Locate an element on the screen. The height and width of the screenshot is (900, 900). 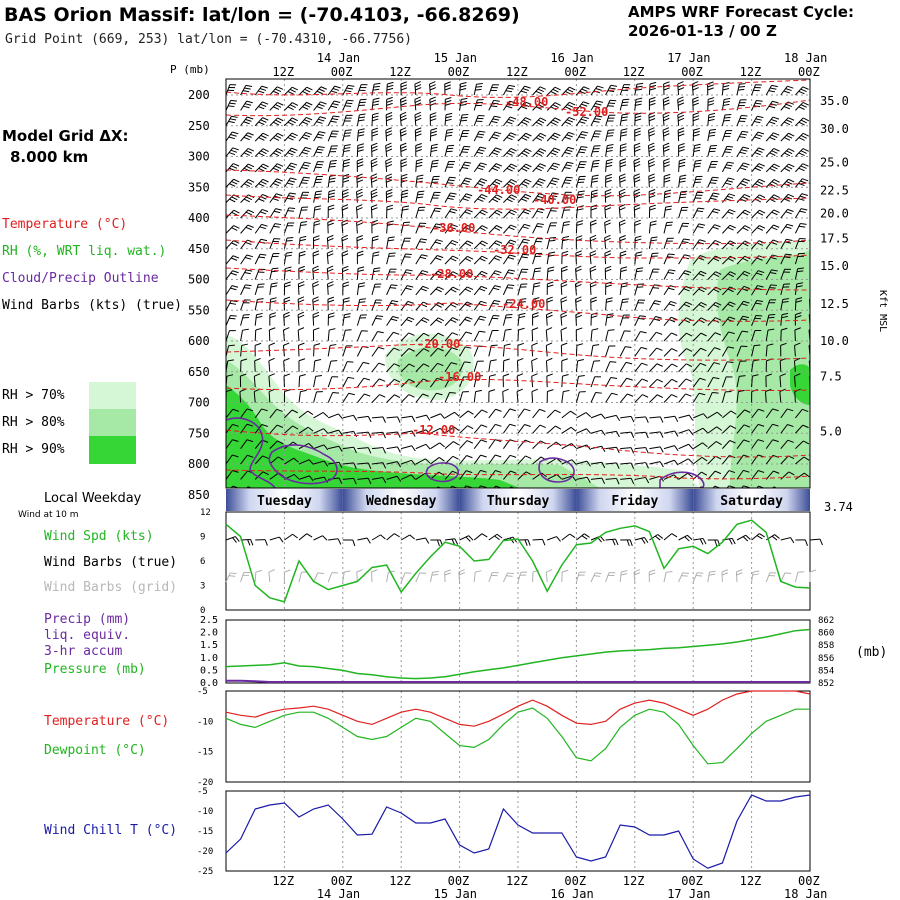
bottom-time-tick: 12Z is located at coordinates (634, 881).